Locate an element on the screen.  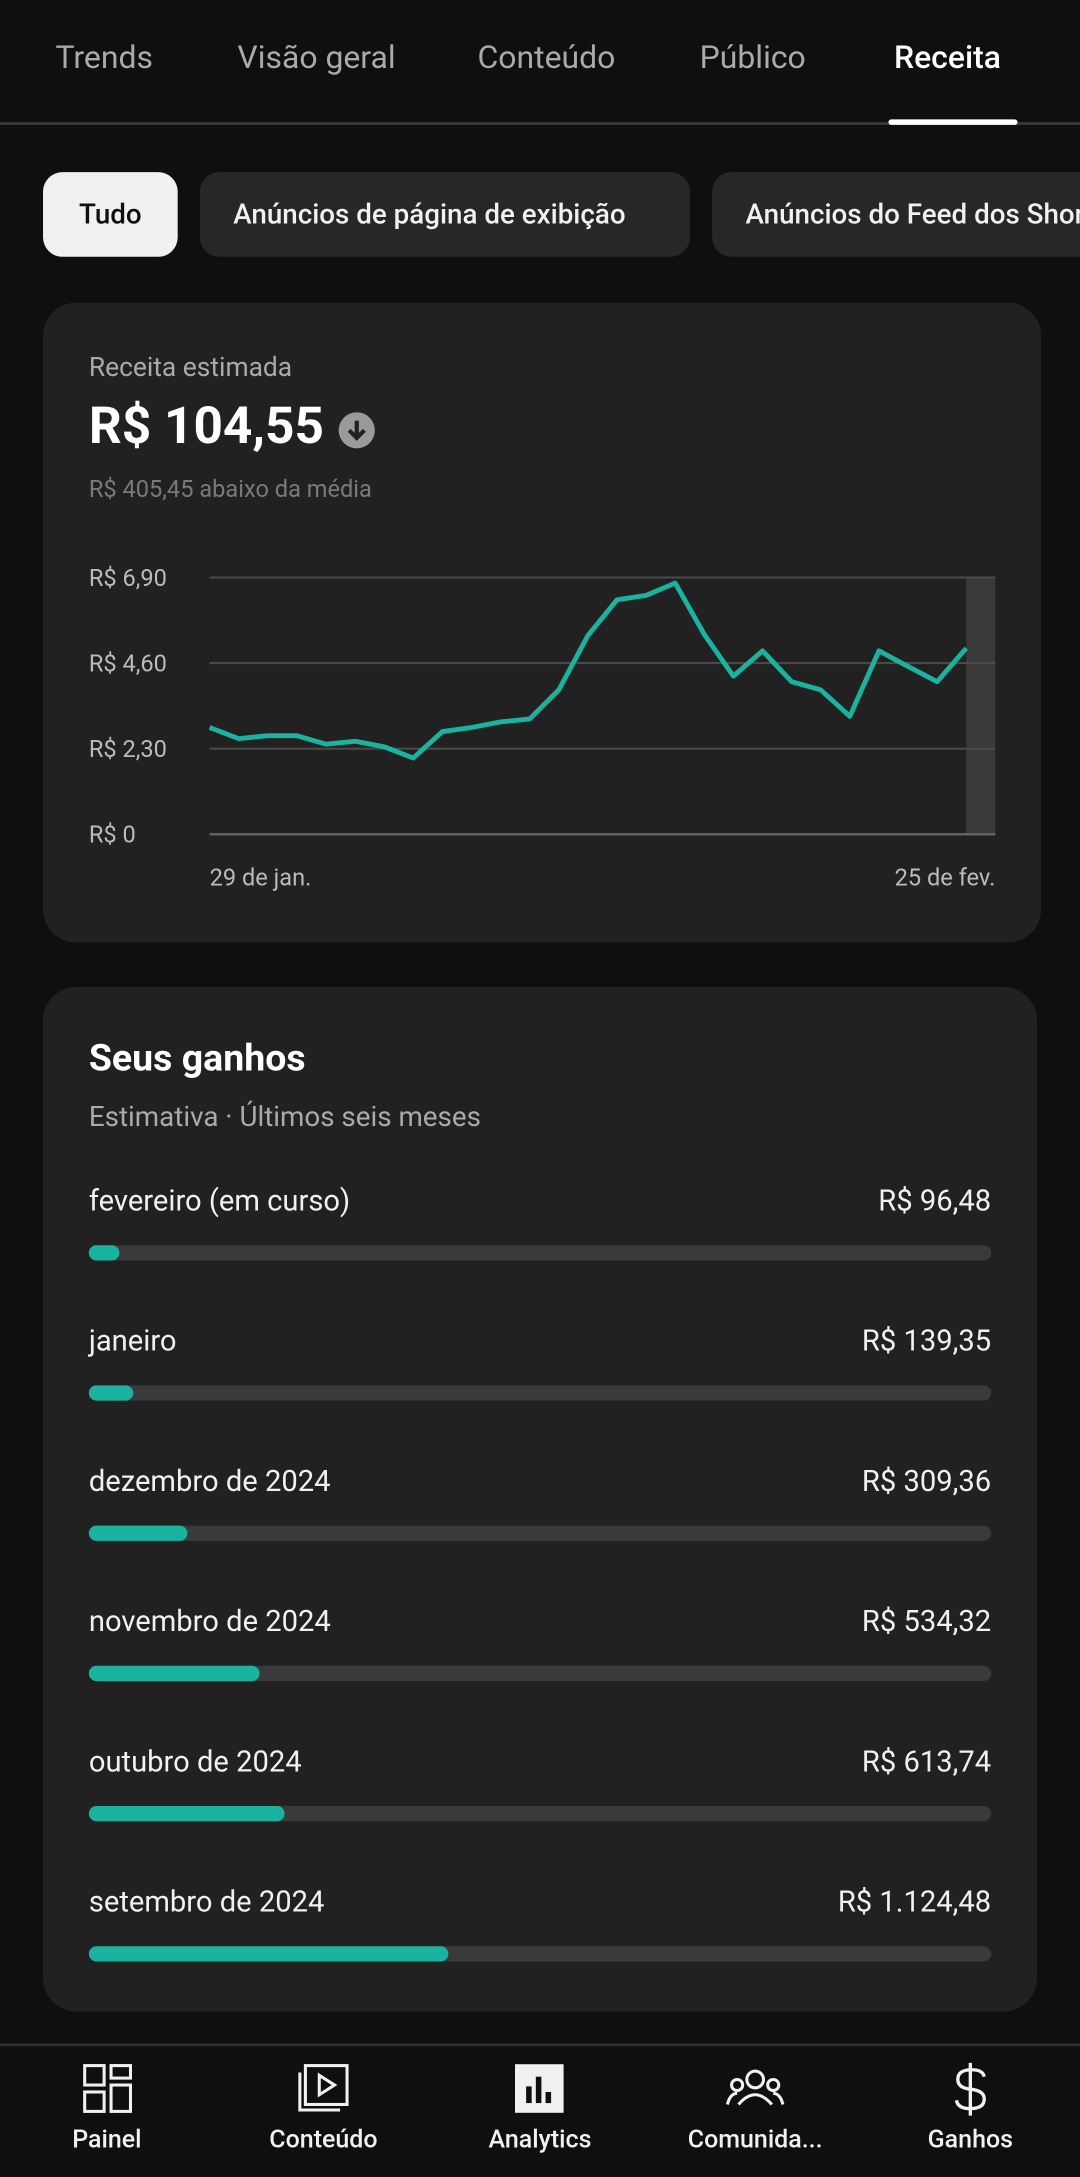
month-label: setembro de 2024 is located at coordinates (206, 1903).